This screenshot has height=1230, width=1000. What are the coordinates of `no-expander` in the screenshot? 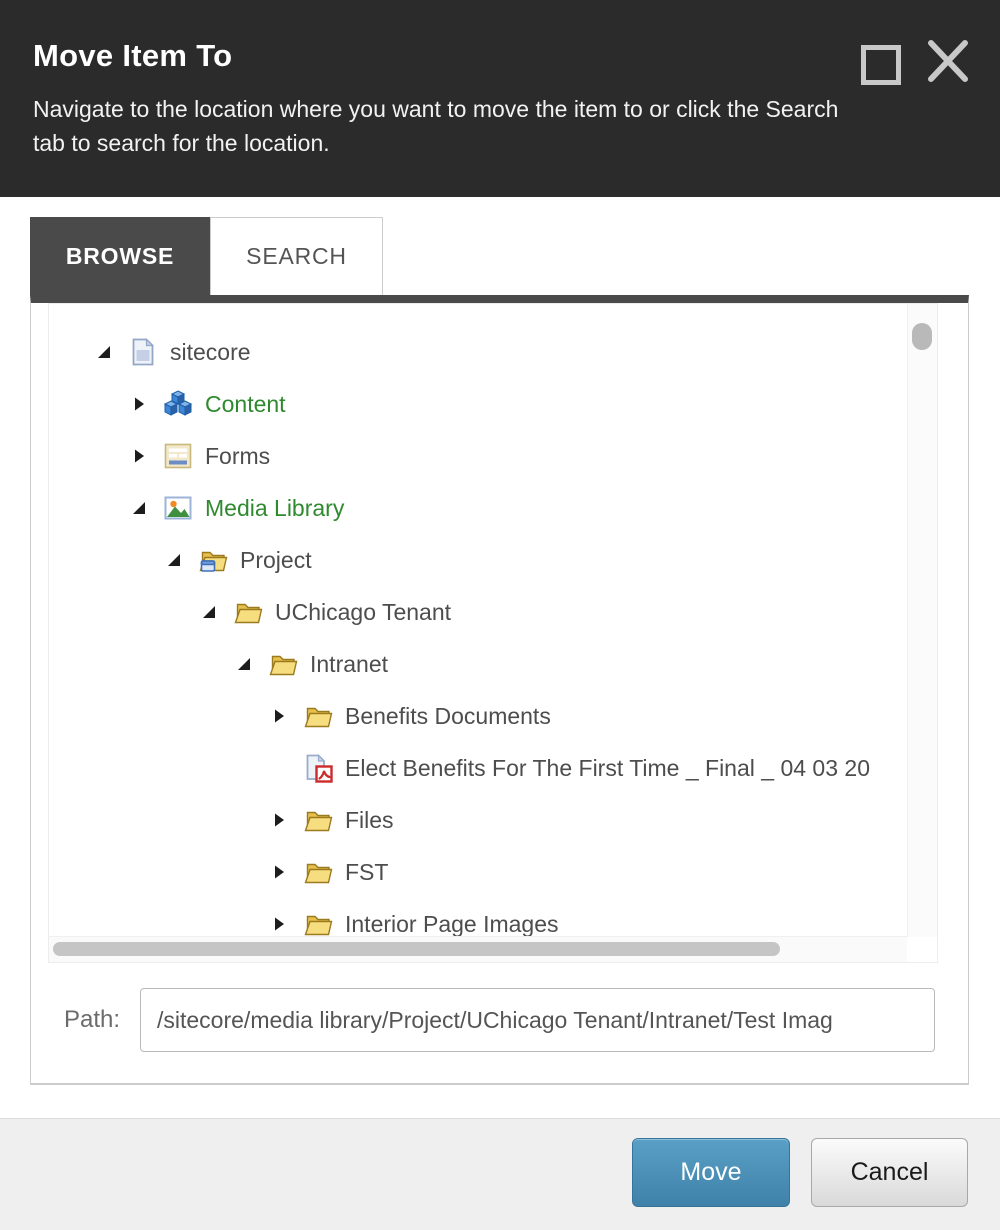 It's located at (279, 768).